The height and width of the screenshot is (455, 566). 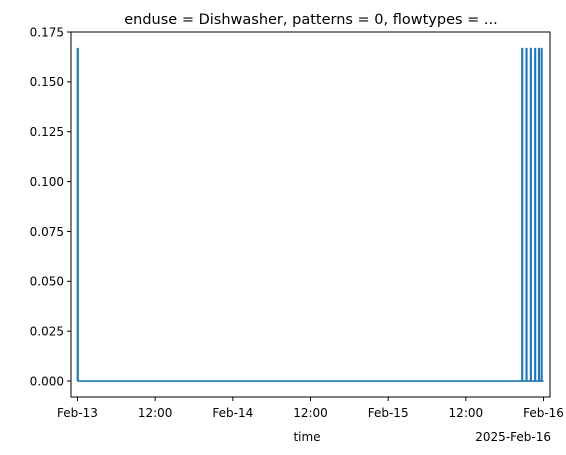 What do you see at coordinates (47, 232) in the screenshot?
I see `y-tick-label: 0.075` at bounding box center [47, 232].